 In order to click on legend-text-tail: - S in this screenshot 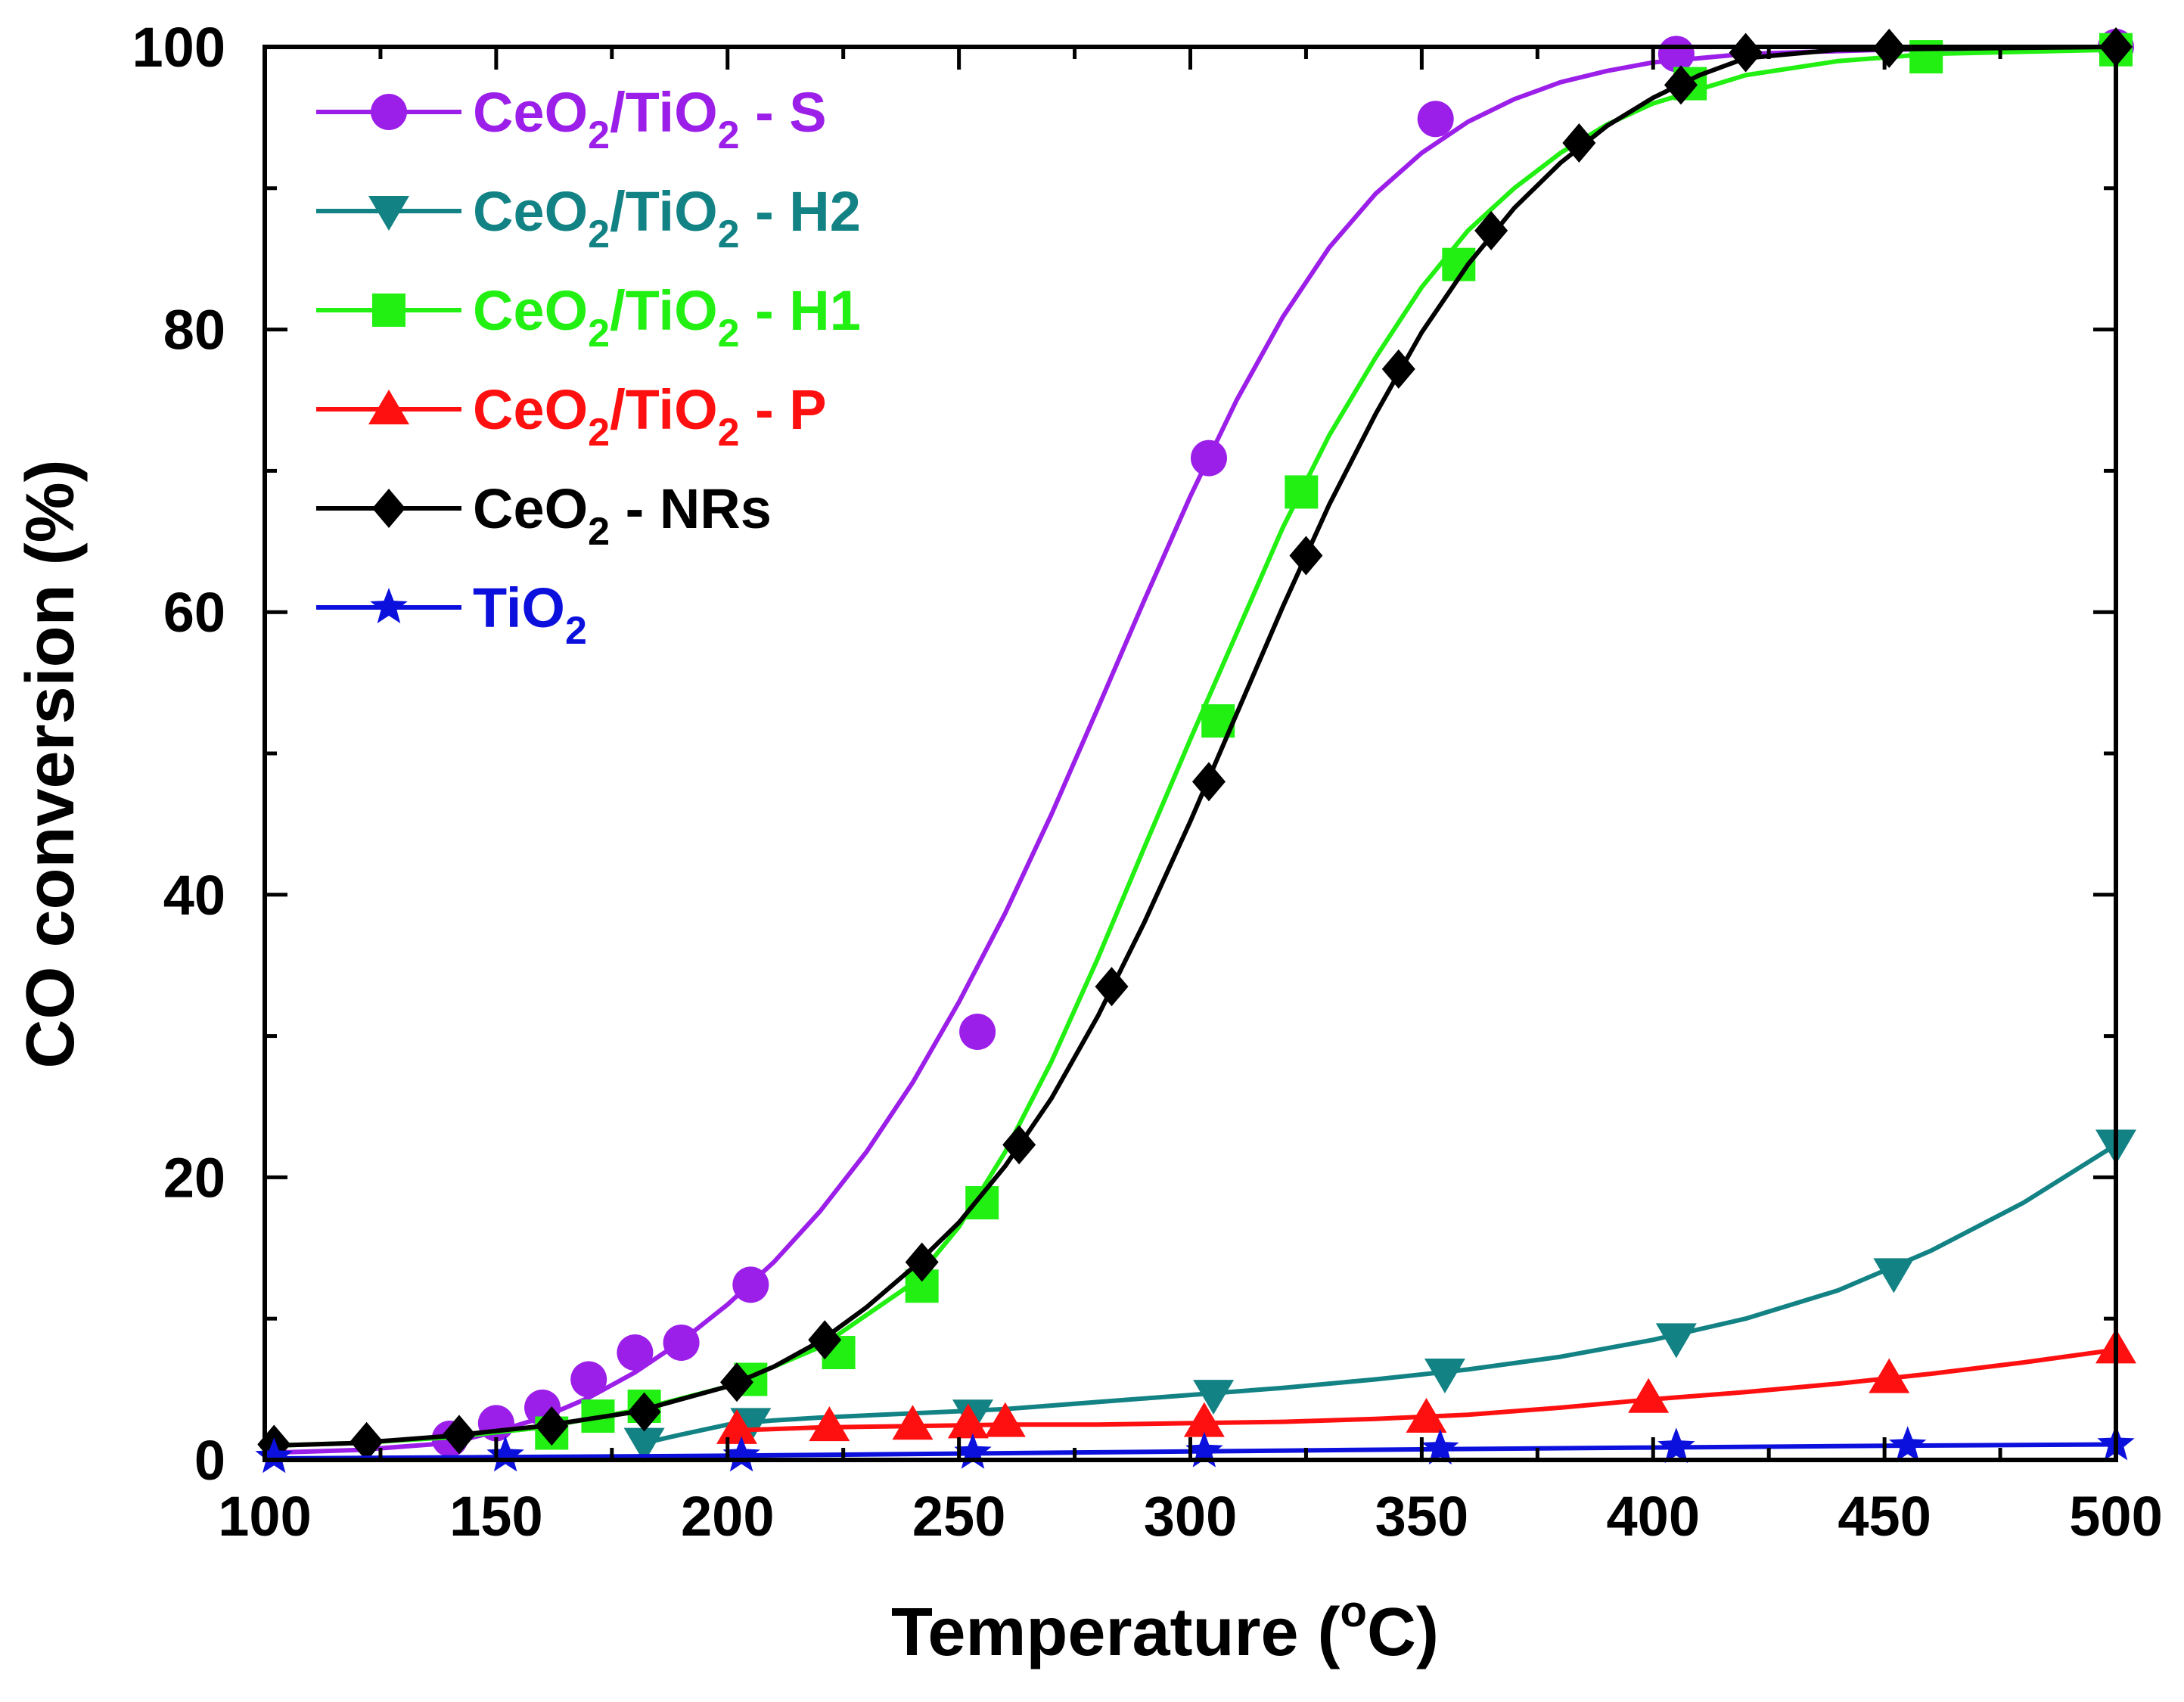, I will do `click(783, 113)`.